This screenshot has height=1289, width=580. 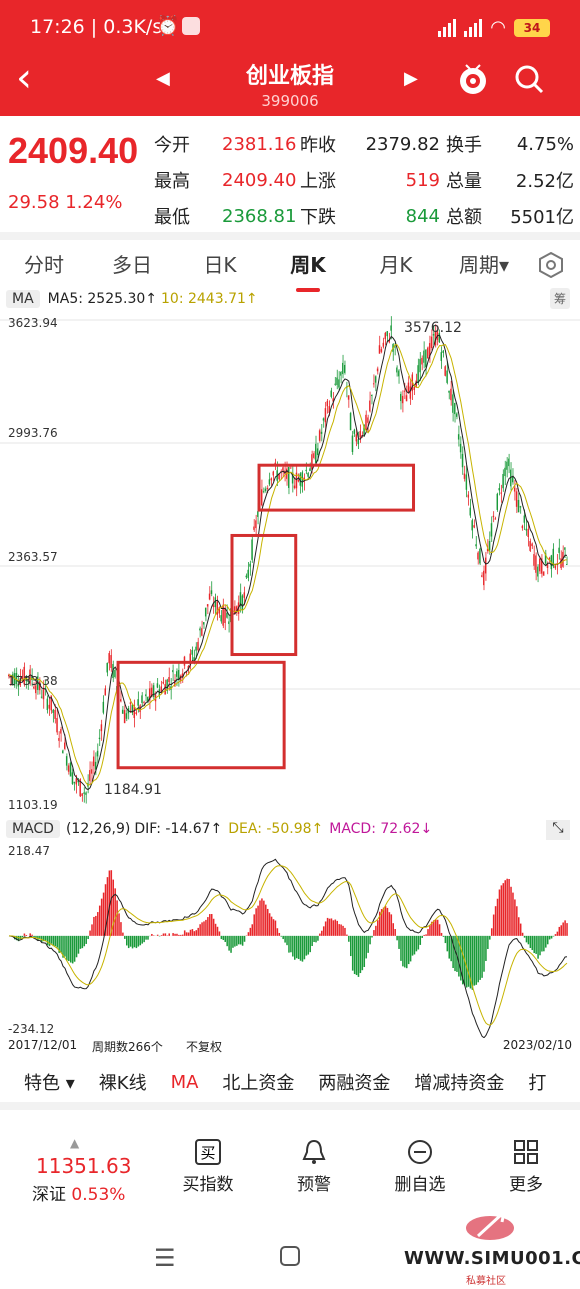 I want to click on trough-label: 1184.91, so click(x=133, y=790).